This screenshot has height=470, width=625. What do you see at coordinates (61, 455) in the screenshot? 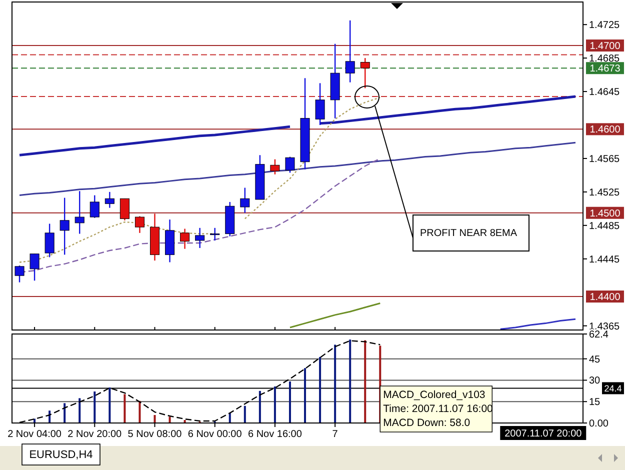
I see `text: EURUSD,H4` at bounding box center [61, 455].